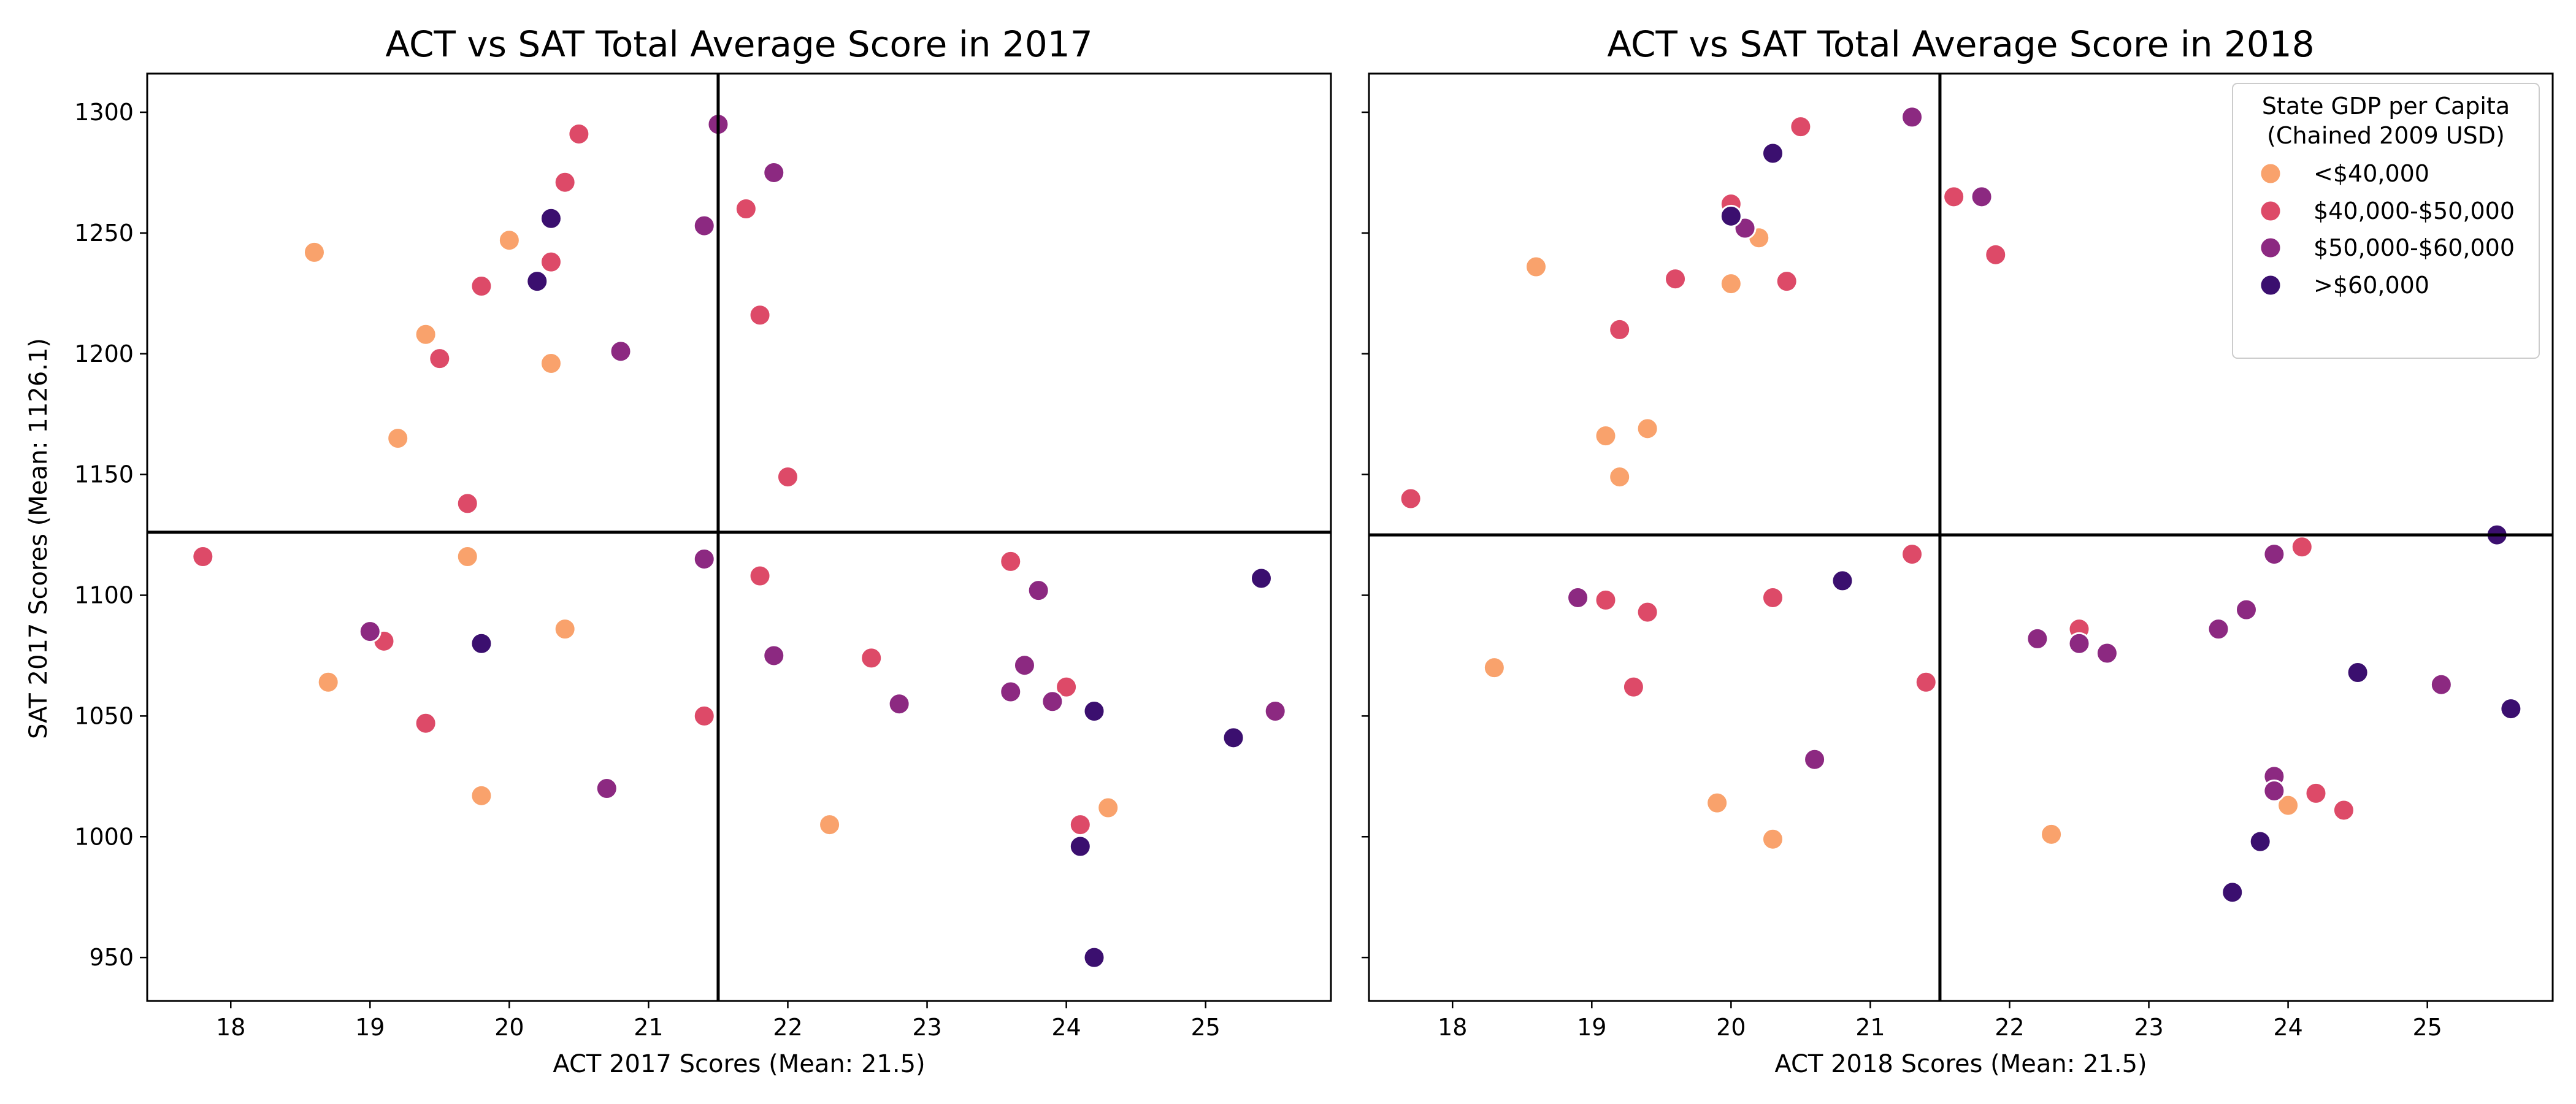 The image size is (2576, 1104). I want to click on y-tick-label: 1250, so click(104, 233).